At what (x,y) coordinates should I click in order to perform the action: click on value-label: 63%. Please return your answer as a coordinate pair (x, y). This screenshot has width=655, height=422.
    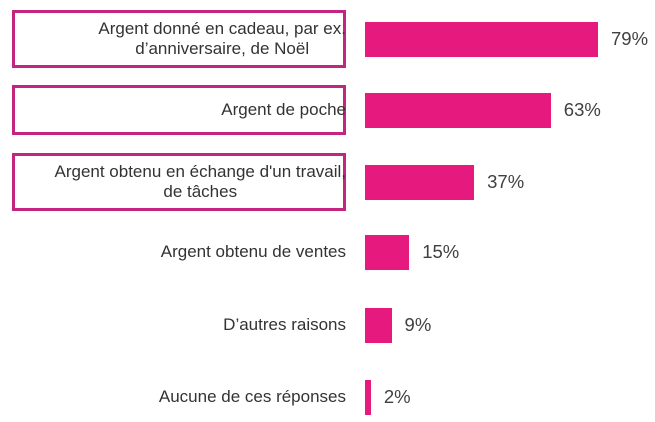
    Looking at the image, I should click on (582, 109).